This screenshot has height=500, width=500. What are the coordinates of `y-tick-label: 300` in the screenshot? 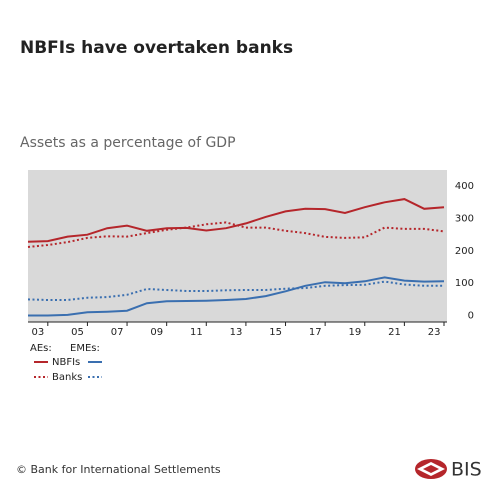 It's located at (464, 219).